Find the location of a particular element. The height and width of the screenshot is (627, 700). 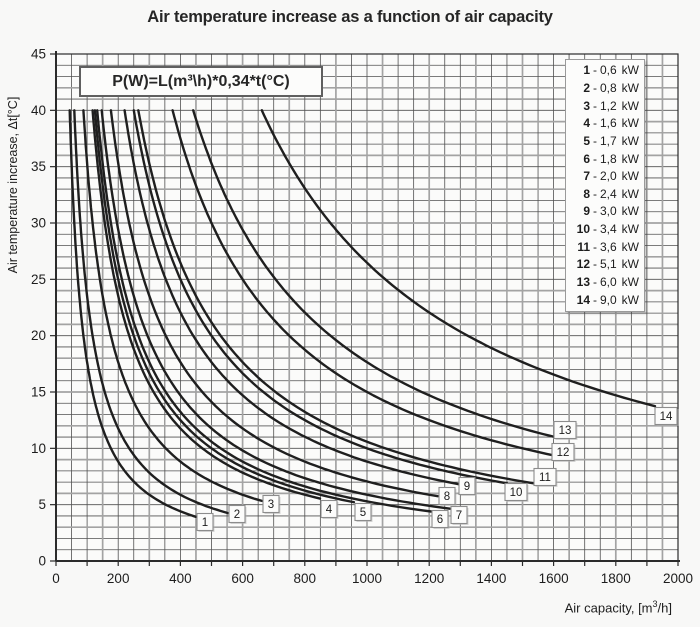

curve-label-group-9: 9 is located at coordinates (467, 486).